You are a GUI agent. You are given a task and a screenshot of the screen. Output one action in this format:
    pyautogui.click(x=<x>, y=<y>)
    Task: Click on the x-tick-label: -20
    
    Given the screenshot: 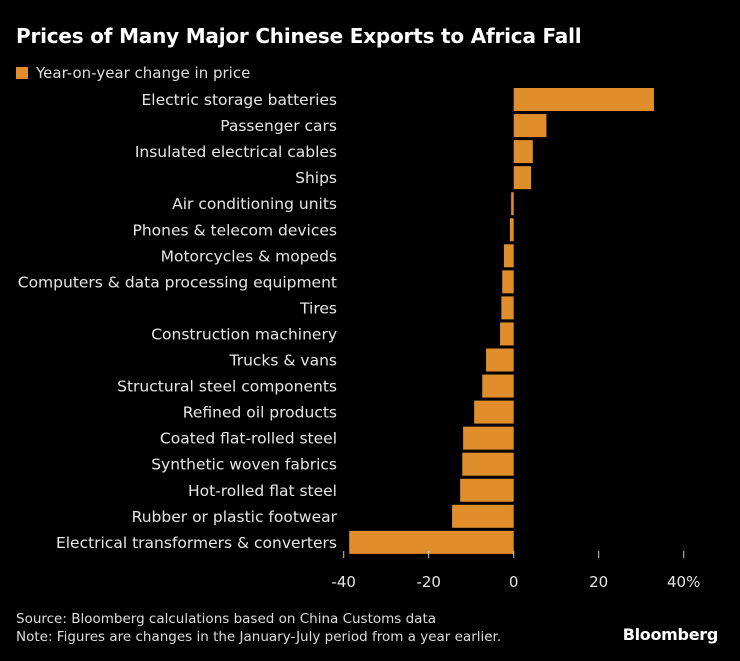 What is the action you would take?
    pyautogui.click(x=428, y=582)
    